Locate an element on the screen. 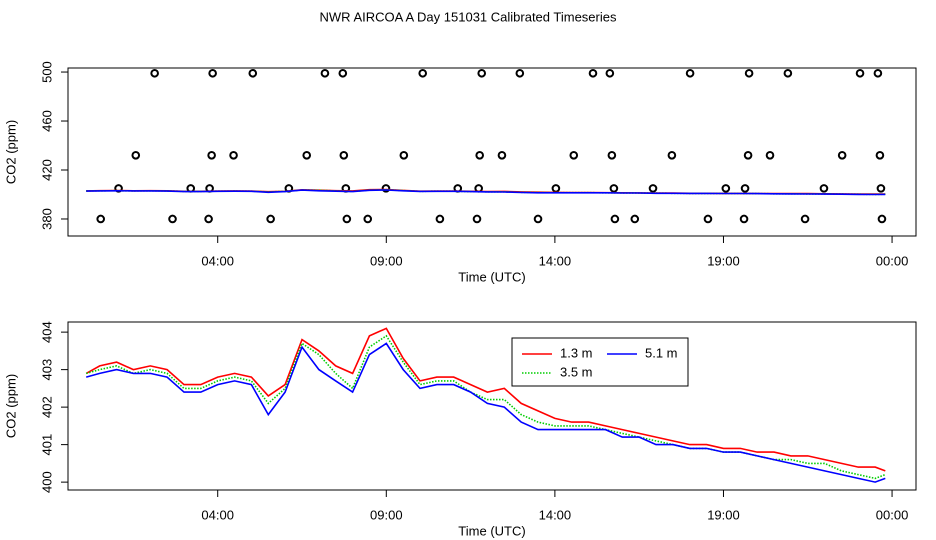  y-tick-label: 460 is located at coordinates (46, 121).